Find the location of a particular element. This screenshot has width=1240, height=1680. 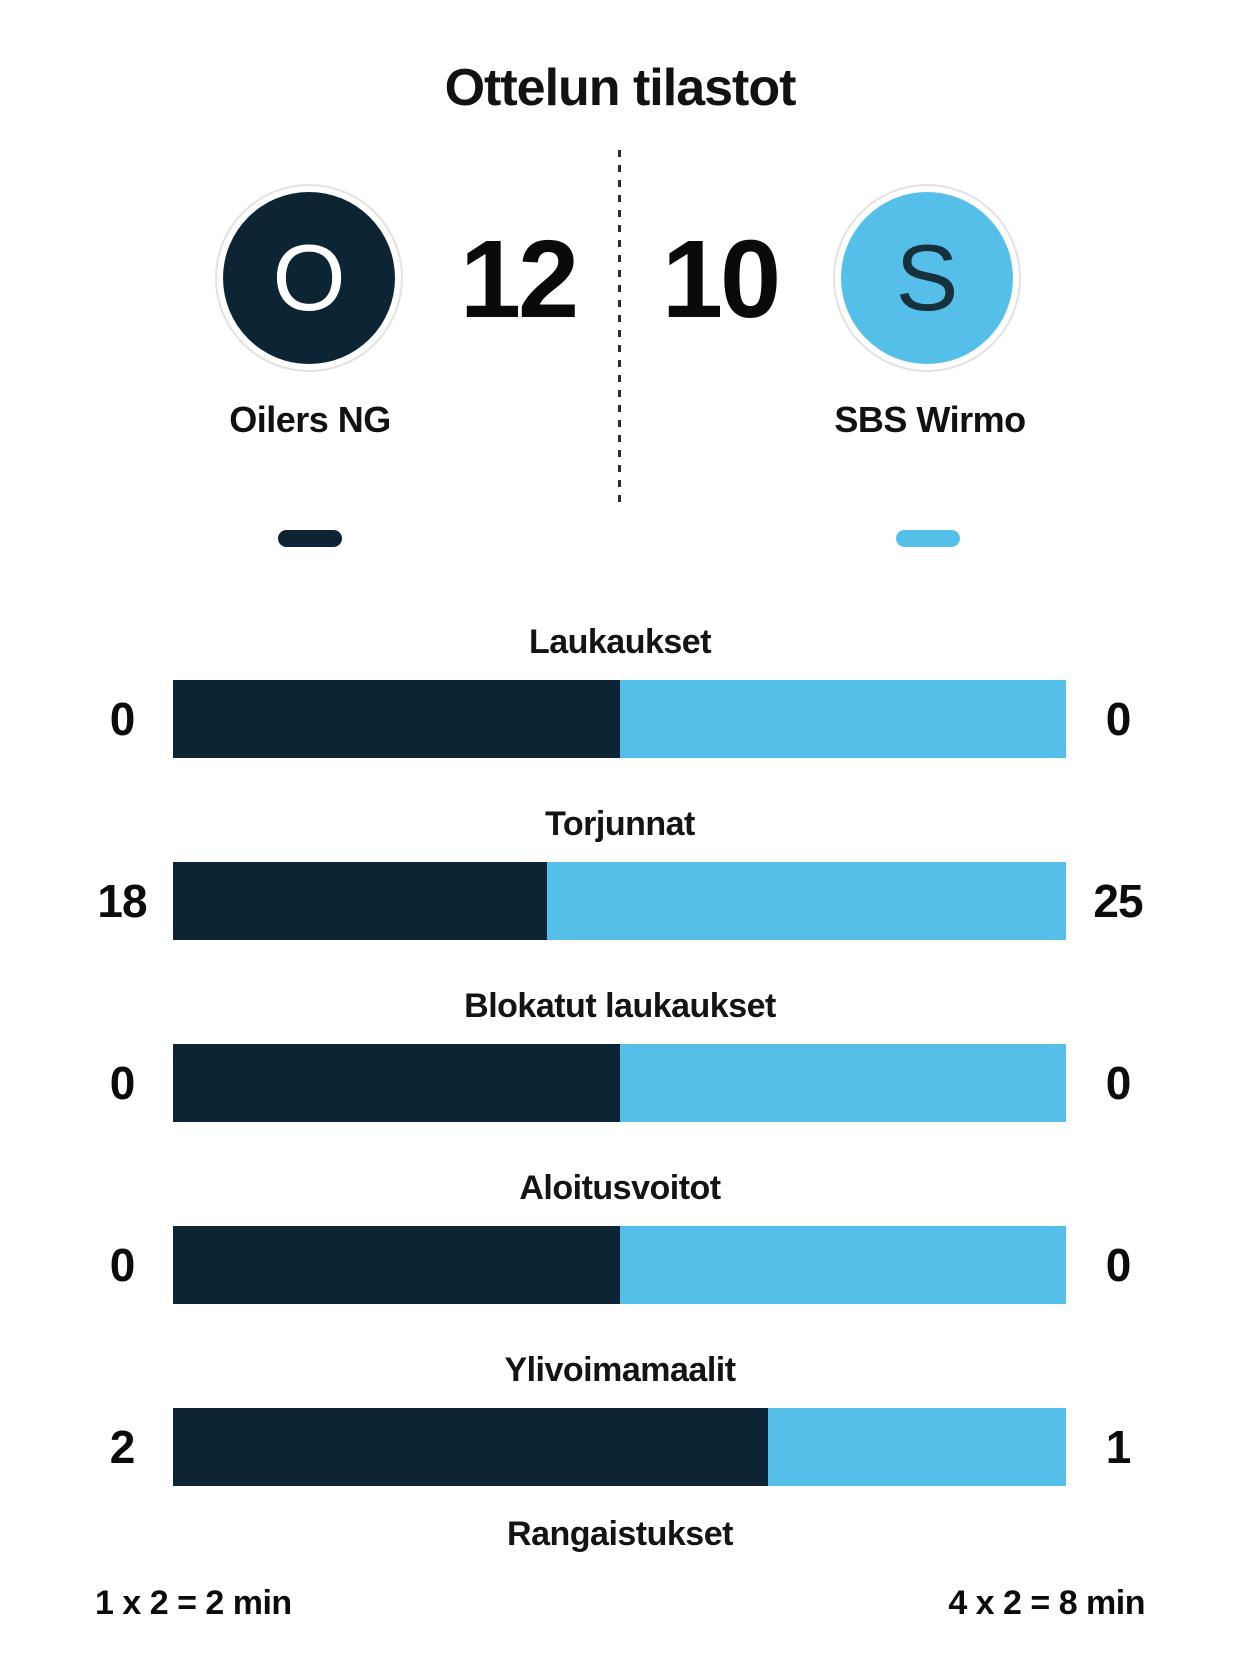

stat-away-value: 25 is located at coordinates (1118, 901).